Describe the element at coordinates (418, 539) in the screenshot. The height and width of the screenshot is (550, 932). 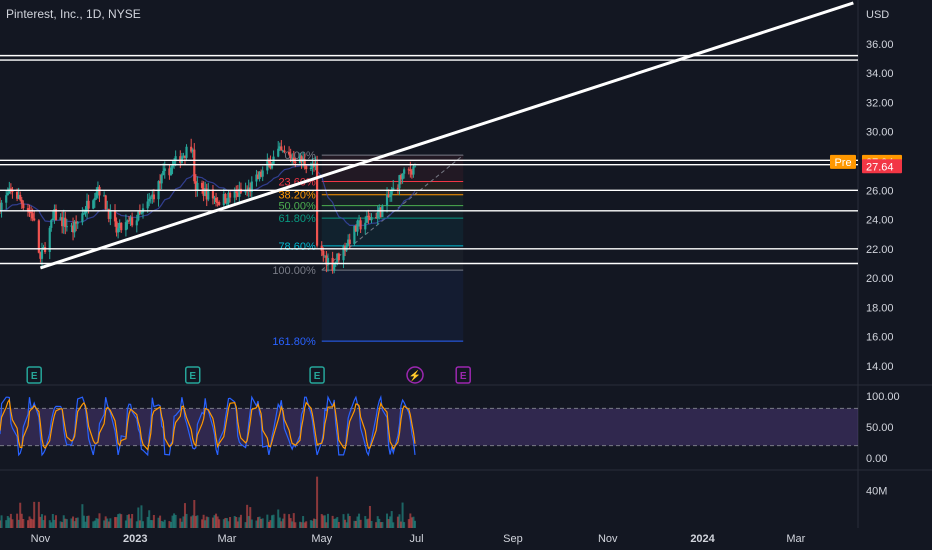
I see `date-axis: Nov 2023 Mar May Jul Sep Nov 2024 Mar` at that location.